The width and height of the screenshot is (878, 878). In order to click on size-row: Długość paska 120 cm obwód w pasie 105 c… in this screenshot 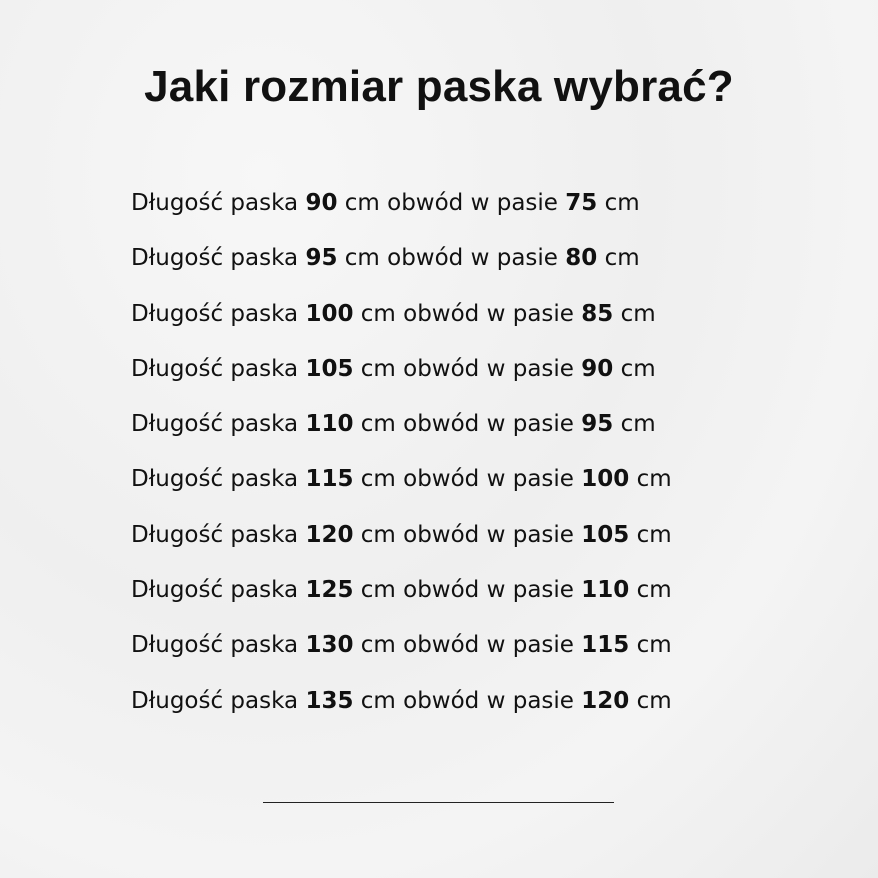, I will do `click(401, 543)`.